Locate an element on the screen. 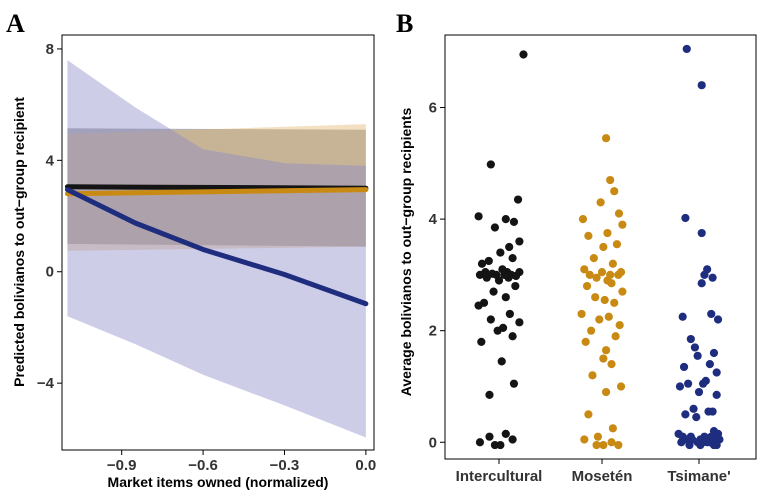 This screenshot has width=768, height=495. panel-a-x-axis-title: Market items owned (normalized) is located at coordinates (218, 482).